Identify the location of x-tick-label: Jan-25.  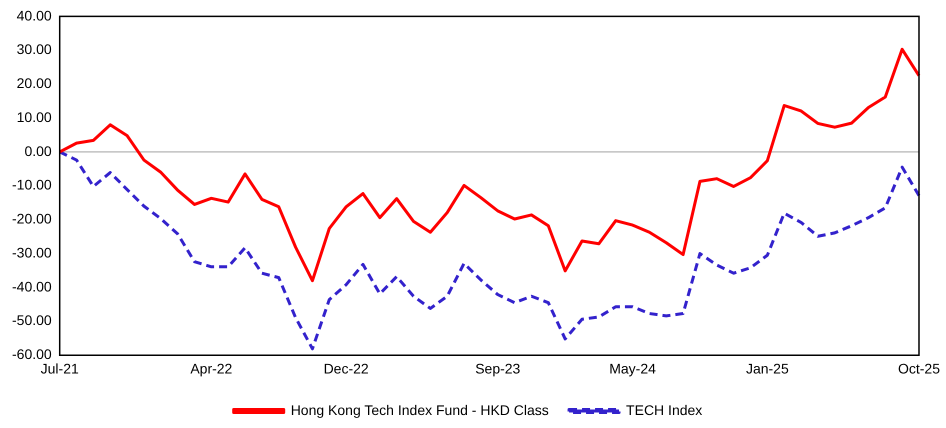
(767, 368).